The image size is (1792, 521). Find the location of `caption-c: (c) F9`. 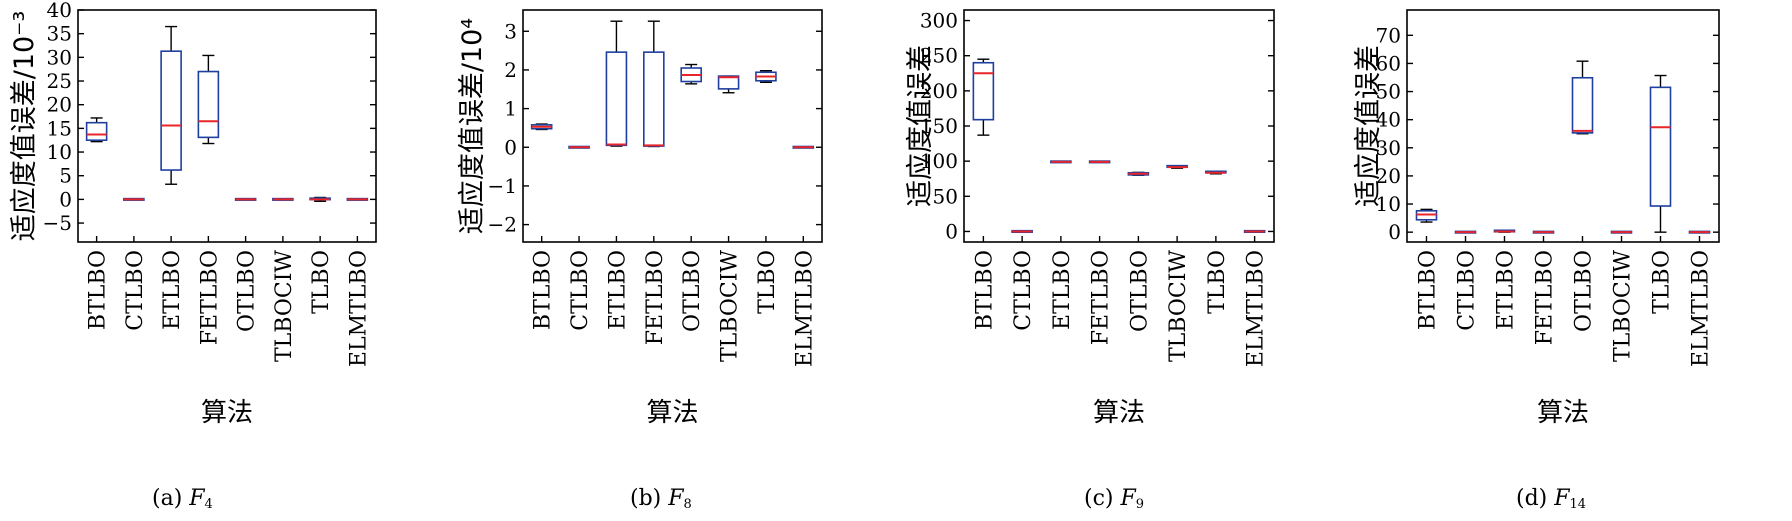

caption-c: (c) F9 is located at coordinates (1114, 499).